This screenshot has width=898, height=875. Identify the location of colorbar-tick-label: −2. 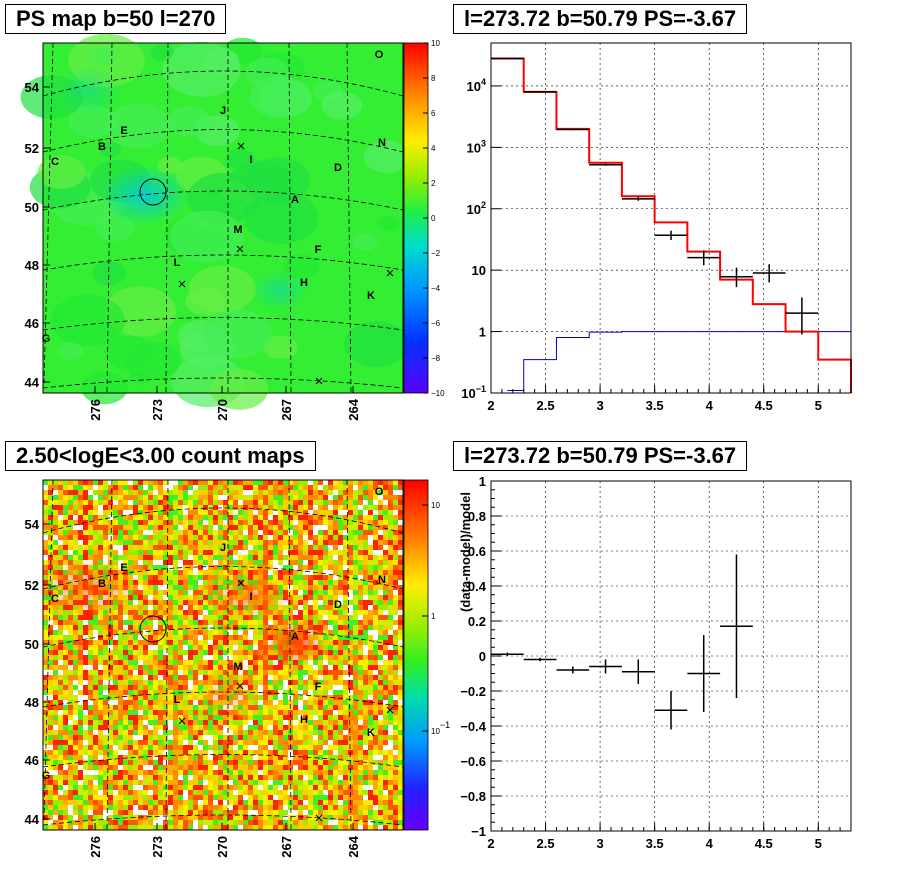
(436, 253).